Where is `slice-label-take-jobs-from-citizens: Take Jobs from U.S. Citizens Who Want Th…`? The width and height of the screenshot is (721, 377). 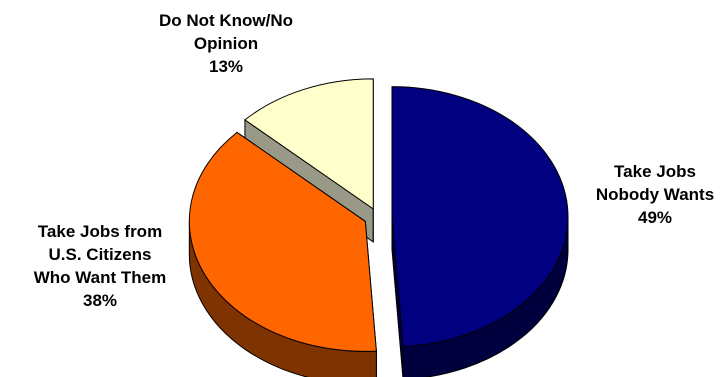
slice-label-take-jobs-from-citizens: Take Jobs from U.S. Citizens Who Want Th… is located at coordinates (100, 266).